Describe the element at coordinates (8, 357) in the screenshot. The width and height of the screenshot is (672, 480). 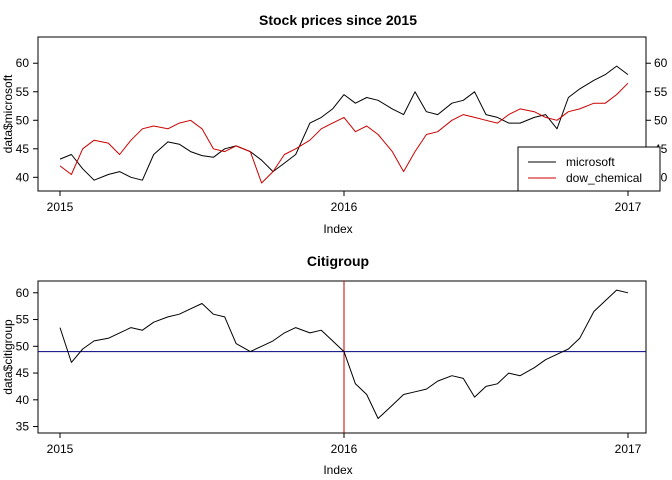
I see `y-axis-label: data$citigroup` at that location.